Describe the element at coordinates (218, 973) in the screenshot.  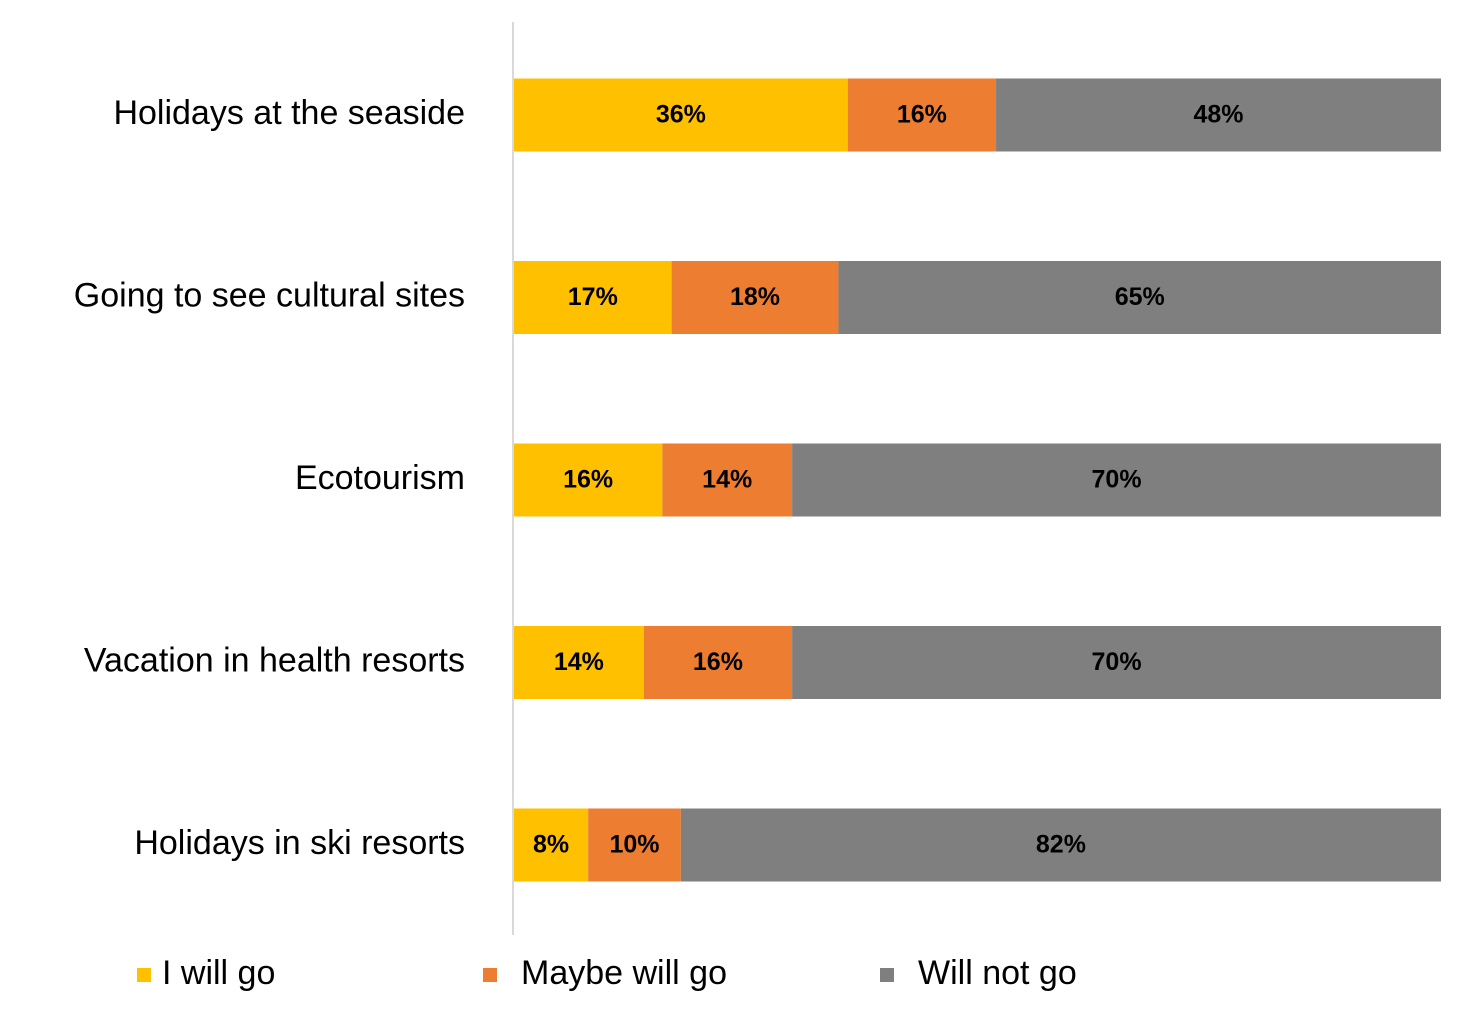
I see `legend-label: I will go` at that location.